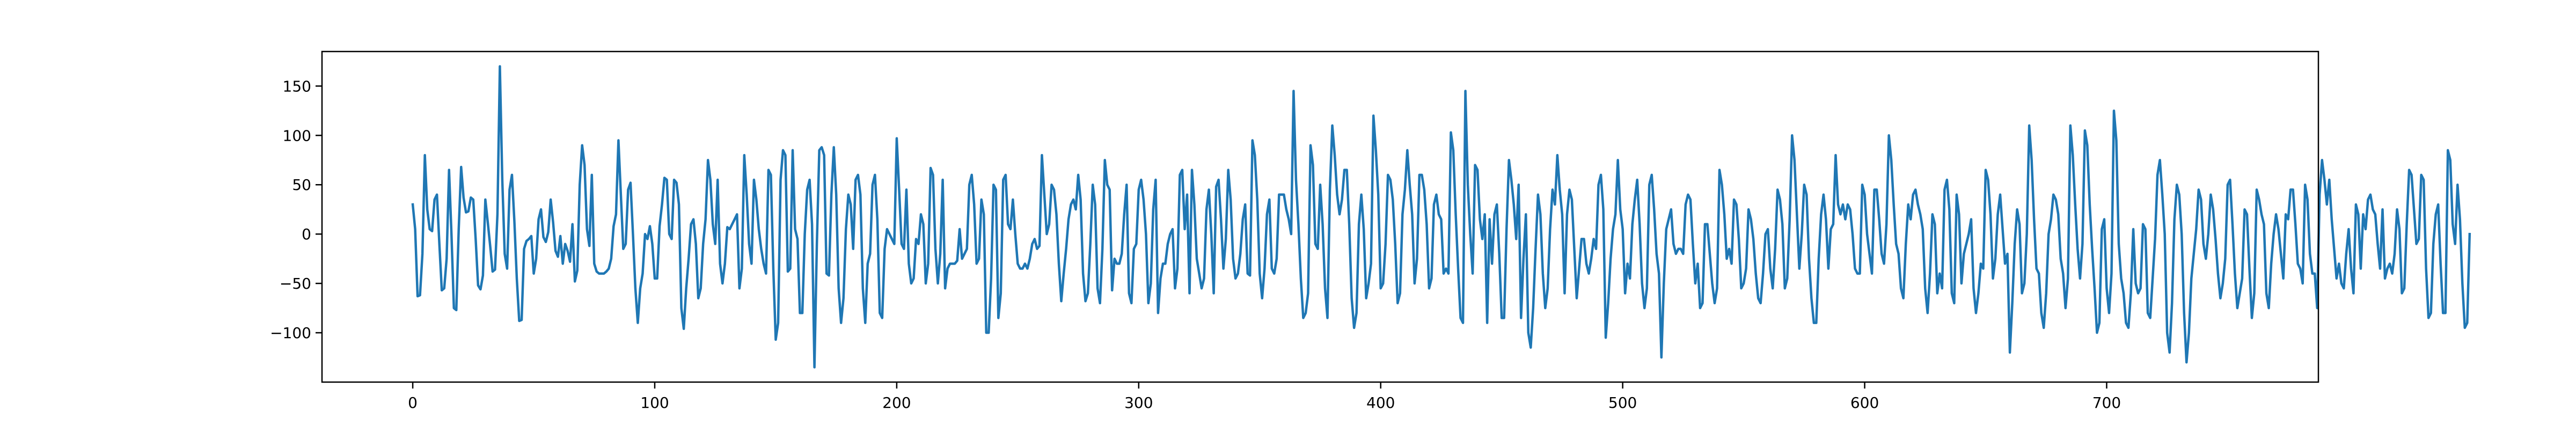  What do you see at coordinates (2106, 403) in the screenshot?
I see `x-tick-label: 700` at bounding box center [2106, 403].